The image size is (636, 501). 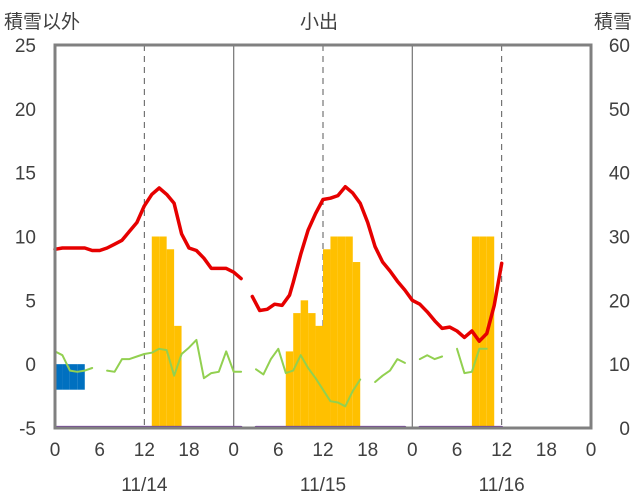 I want to click on right-tick-label: 10, so click(x=619, y=365).